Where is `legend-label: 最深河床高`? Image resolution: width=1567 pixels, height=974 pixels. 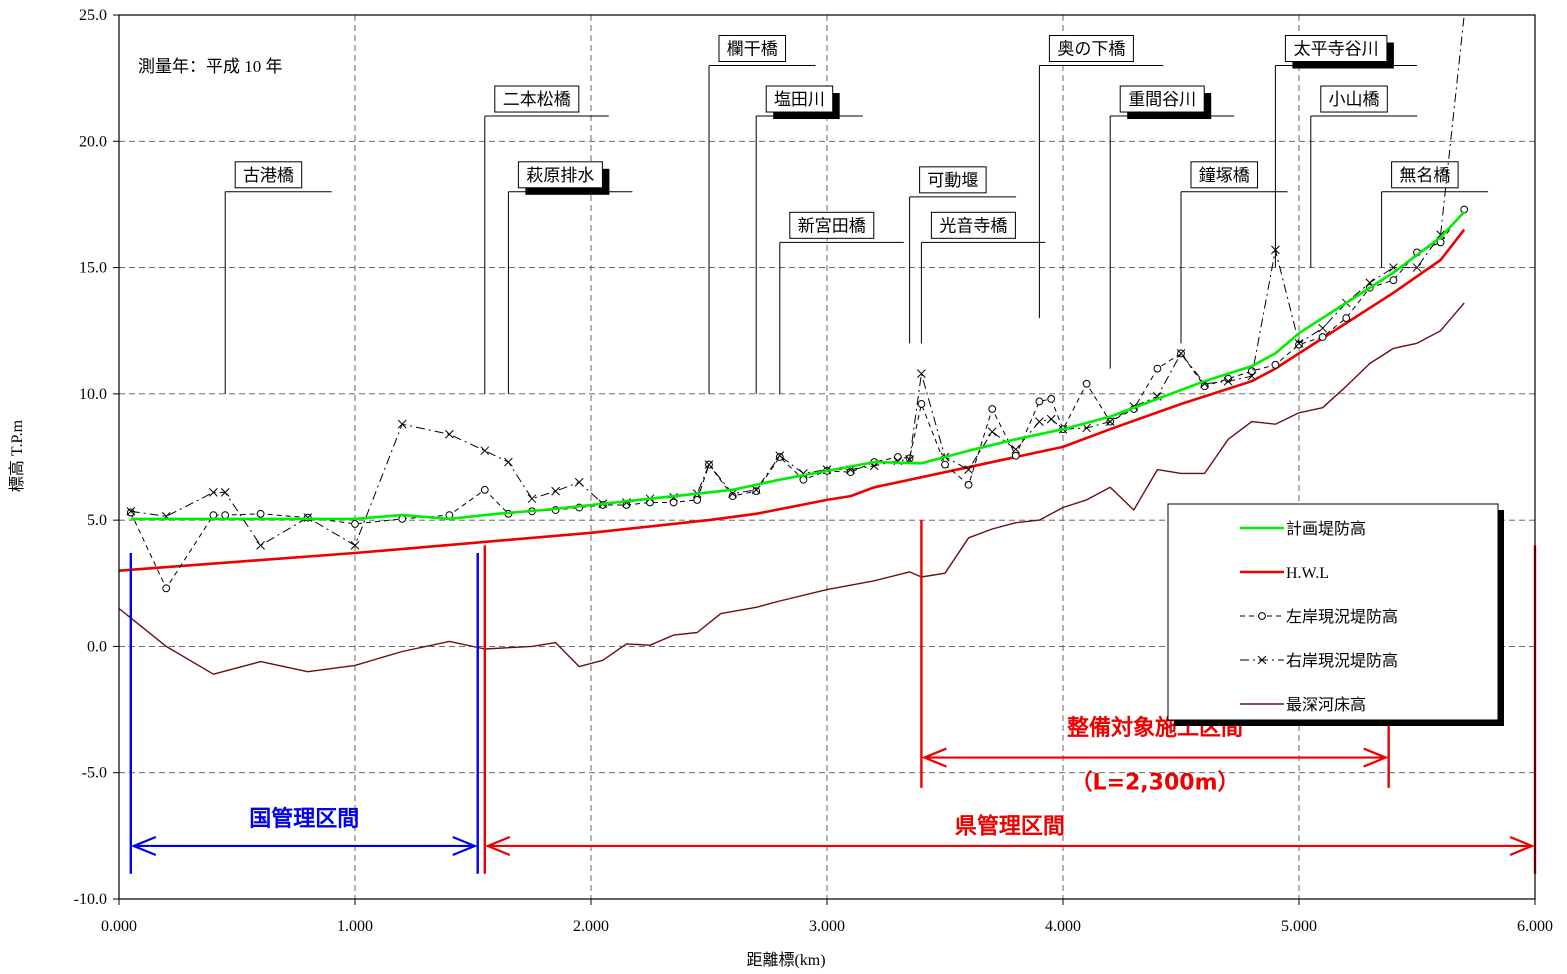
legend-label: 最深河床高 is located at coordinates (1326, 705).